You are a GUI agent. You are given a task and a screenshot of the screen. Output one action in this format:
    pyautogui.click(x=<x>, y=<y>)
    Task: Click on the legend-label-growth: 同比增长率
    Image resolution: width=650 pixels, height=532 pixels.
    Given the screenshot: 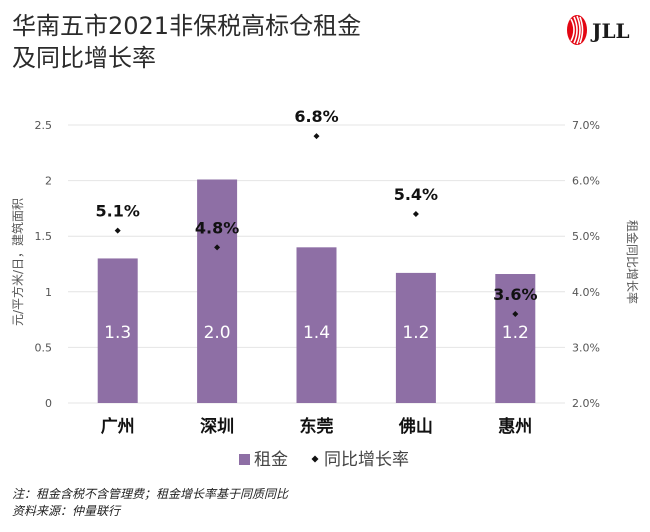 What is the action you would take?
    pyautogui.click(x=366, y=460)
    